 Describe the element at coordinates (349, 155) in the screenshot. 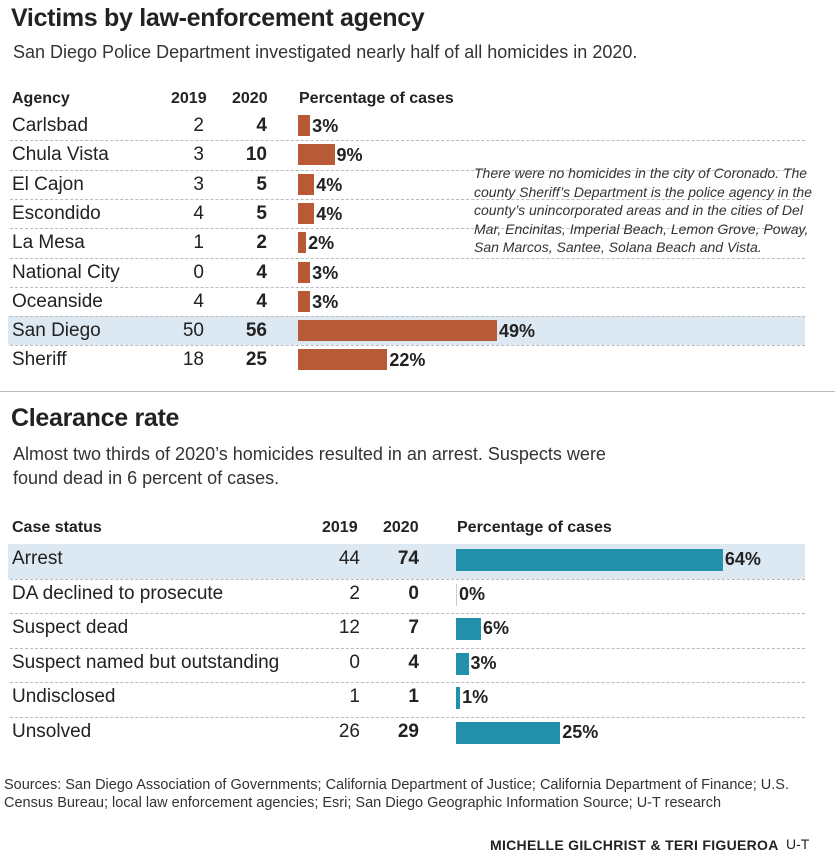

I see `percentage-label: 9%` at that location.